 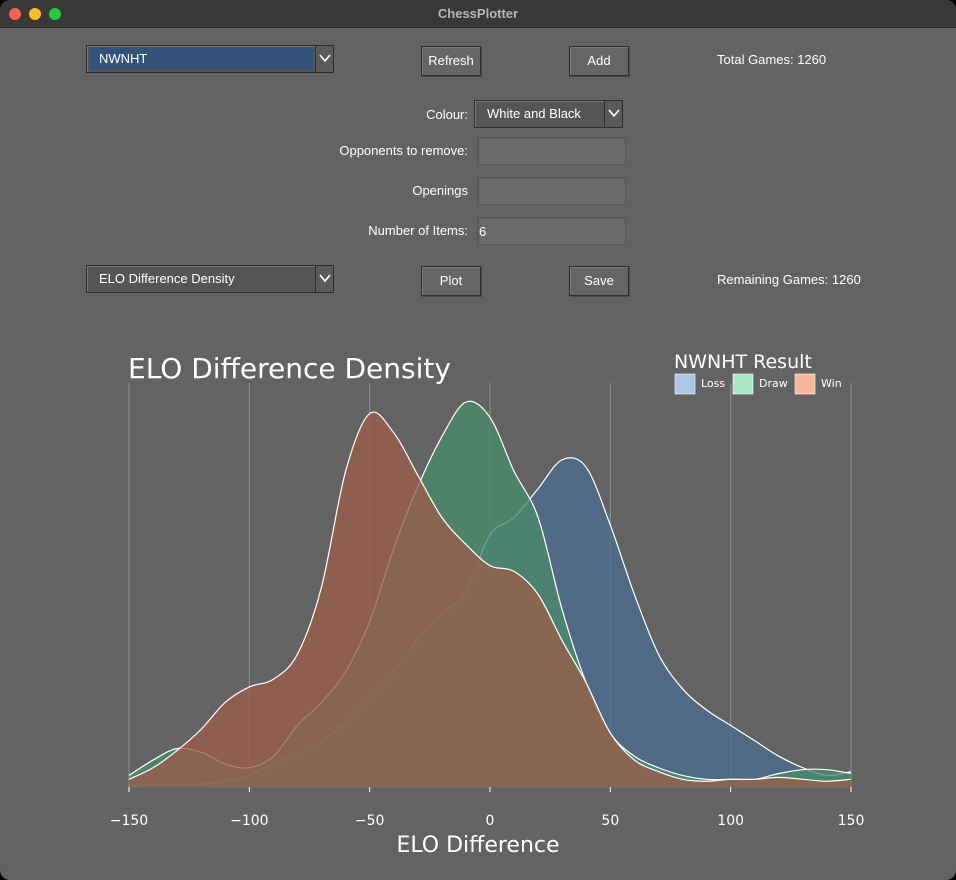 I want to click on x-ticks: −150 −100 −50 0 50 100 150, so click(x=487, y=808).